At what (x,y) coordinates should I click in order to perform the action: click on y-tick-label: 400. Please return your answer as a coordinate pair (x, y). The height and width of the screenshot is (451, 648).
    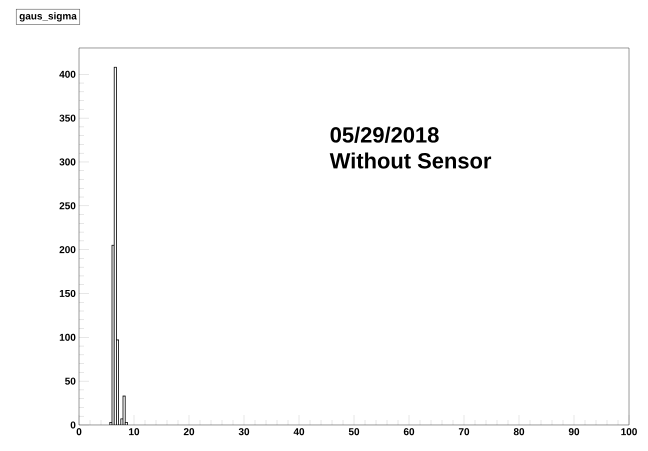
    Looking at the image, I should click on (67, 74).